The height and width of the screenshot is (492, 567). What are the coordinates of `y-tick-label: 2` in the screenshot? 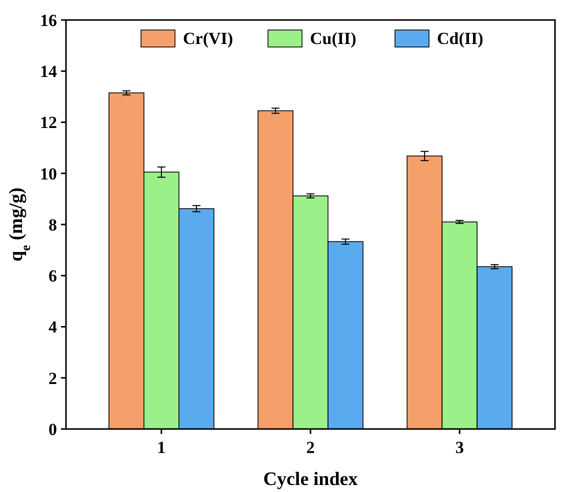 It's located at (52, 378).